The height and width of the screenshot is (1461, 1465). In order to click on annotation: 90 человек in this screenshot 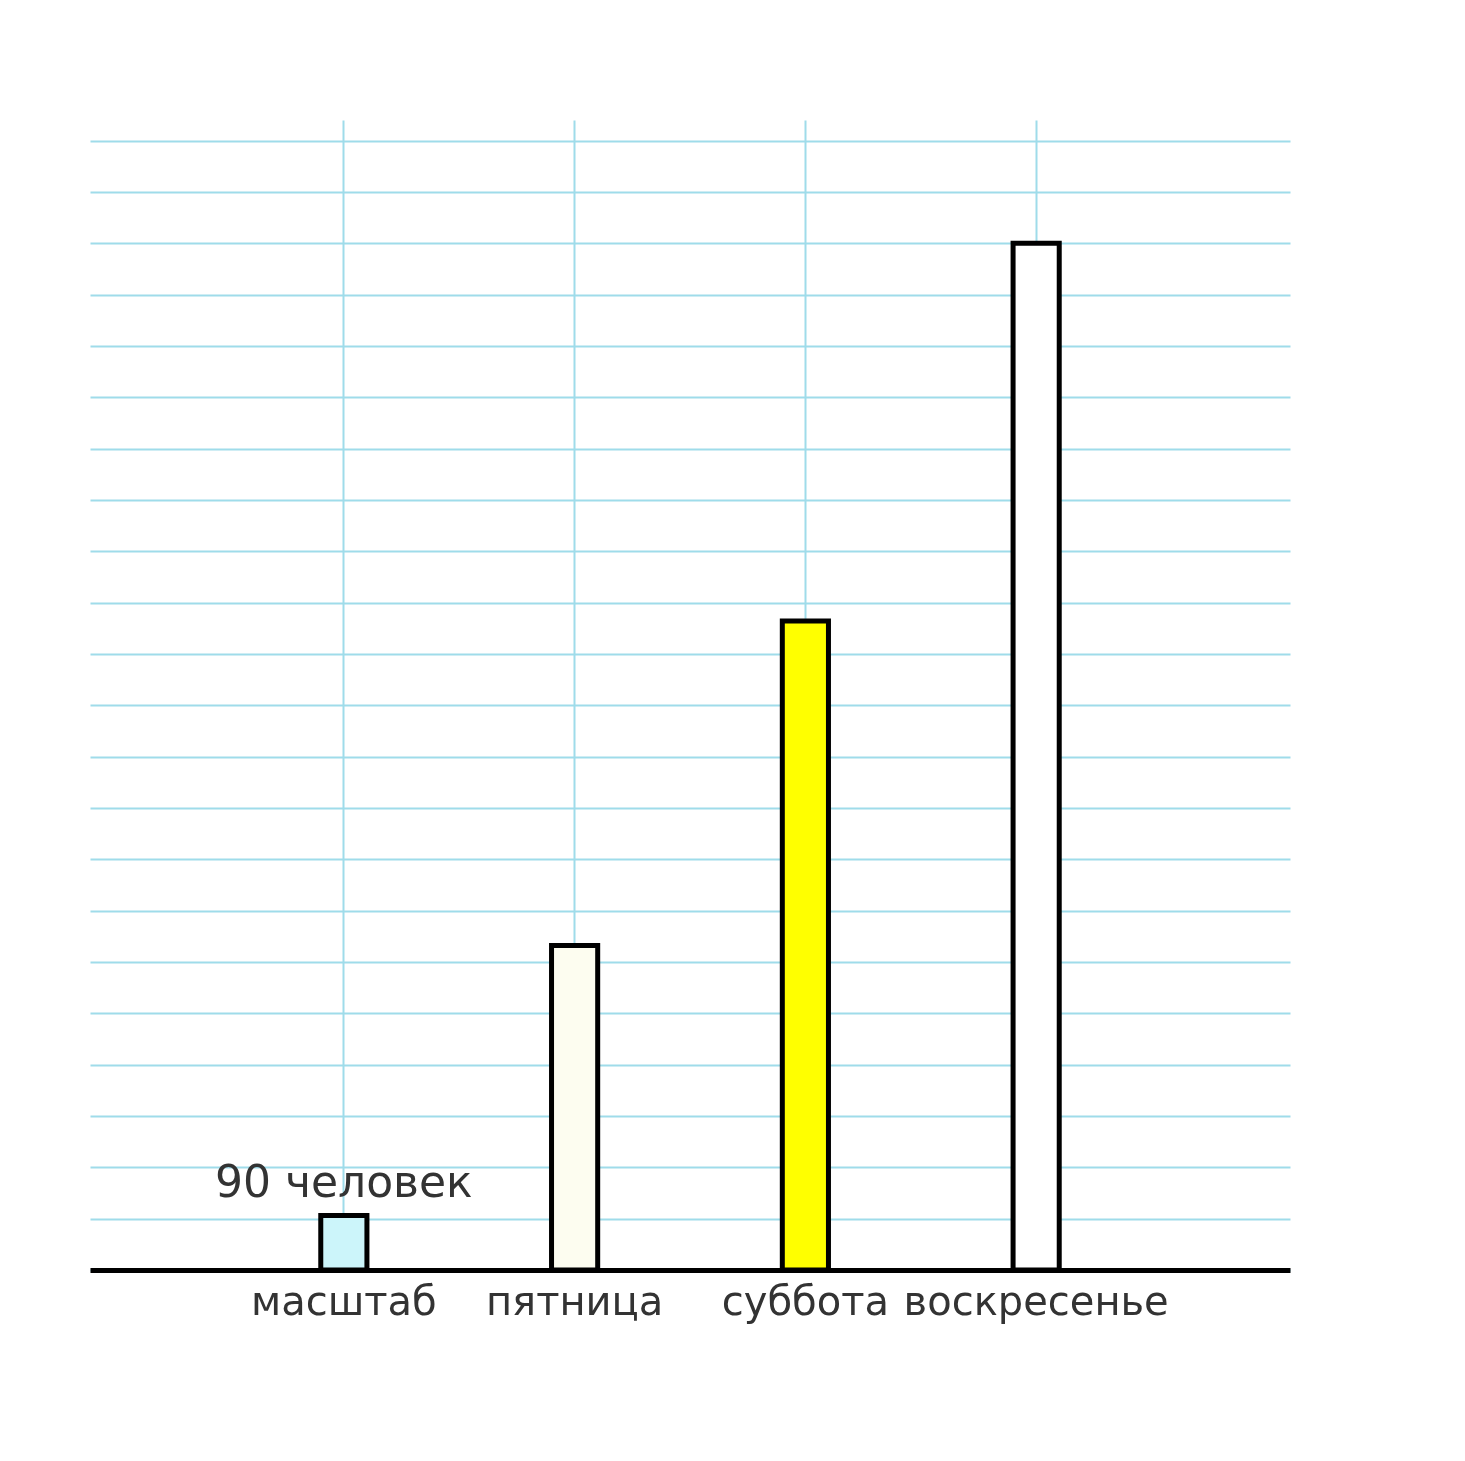, I will do `click(344, 1181)`.